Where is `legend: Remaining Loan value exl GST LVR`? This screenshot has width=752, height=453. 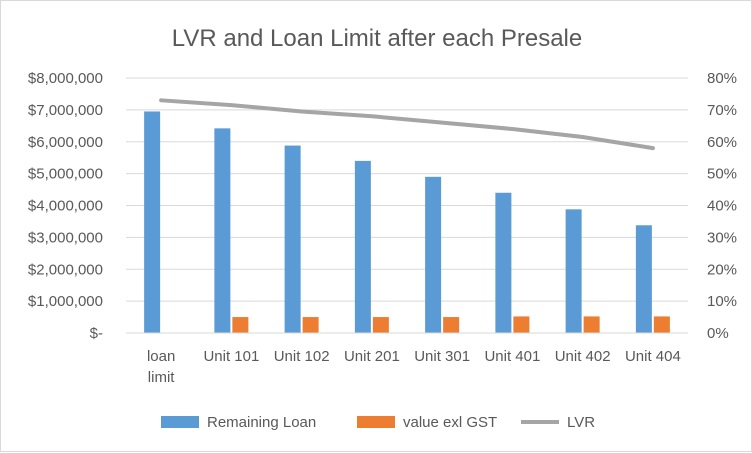
legend: Remaining Loan value exl GST LVR is located at coordinates (378, 422).